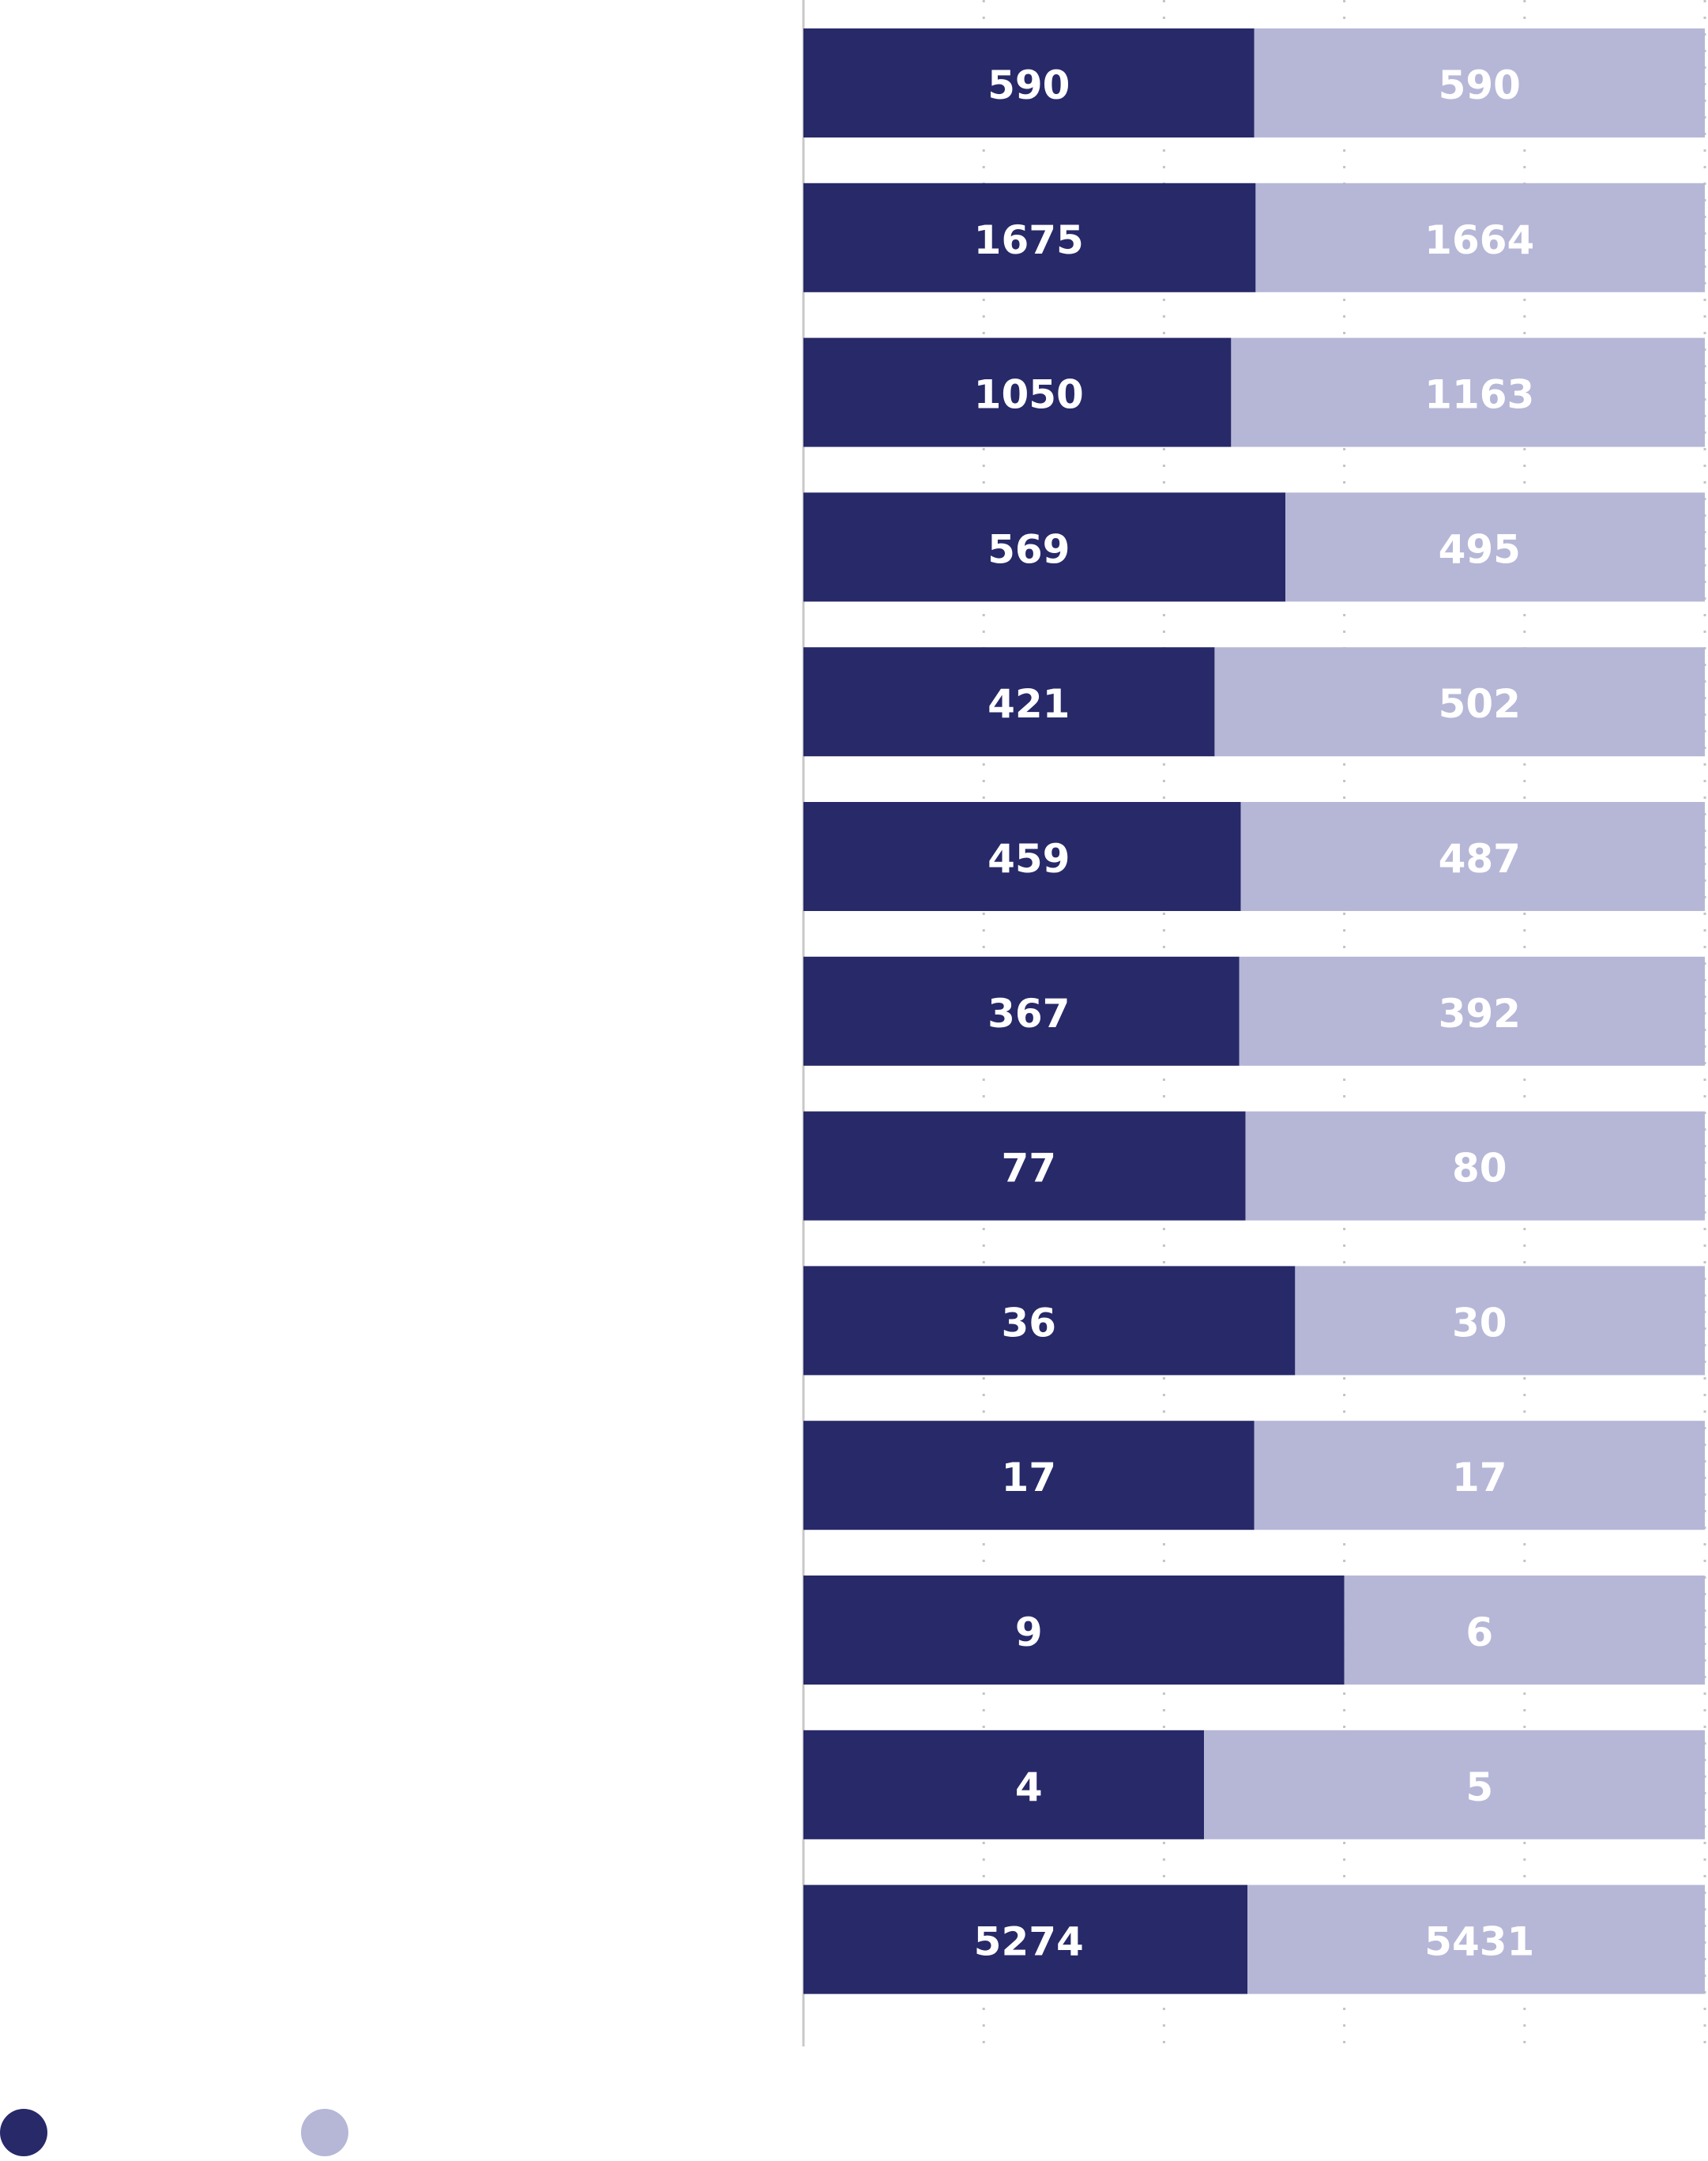  I want to click on data-label: 9, so click(1029, 1632).